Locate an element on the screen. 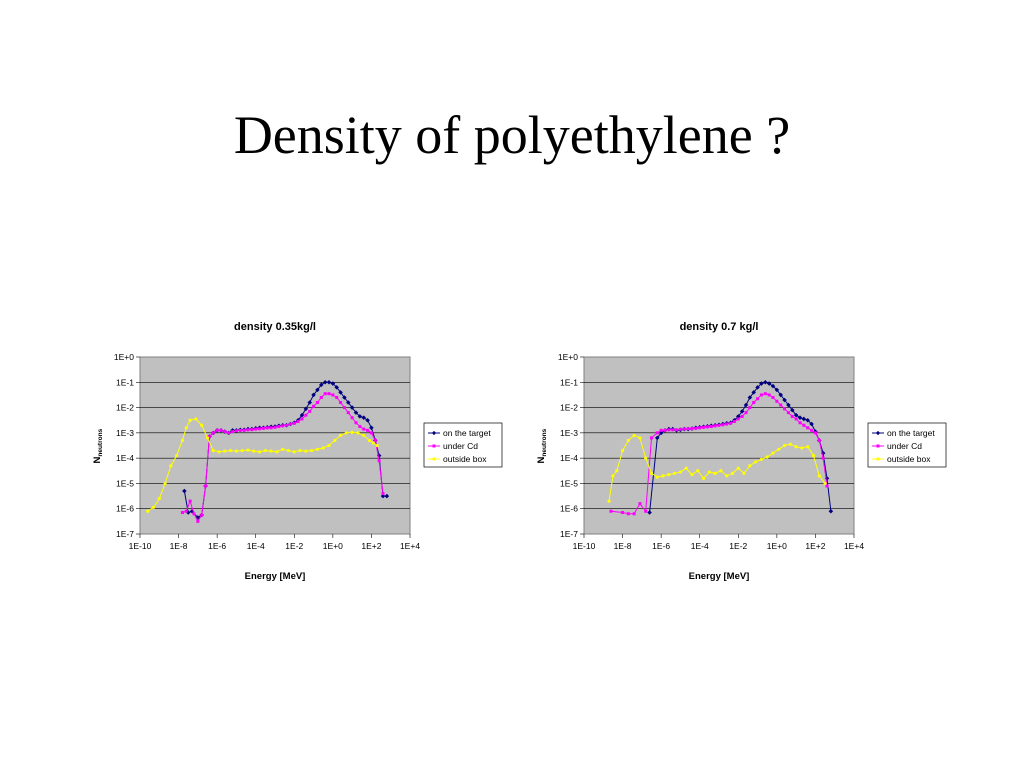 This screenshot has height=768, width=1024. x-tick-label: 1E-4 is located at coordinates (700, 546).